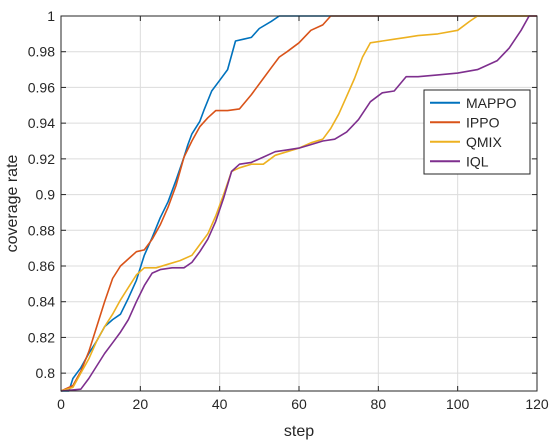  I want to click on x-tick-label: 0, so click(61, 404).